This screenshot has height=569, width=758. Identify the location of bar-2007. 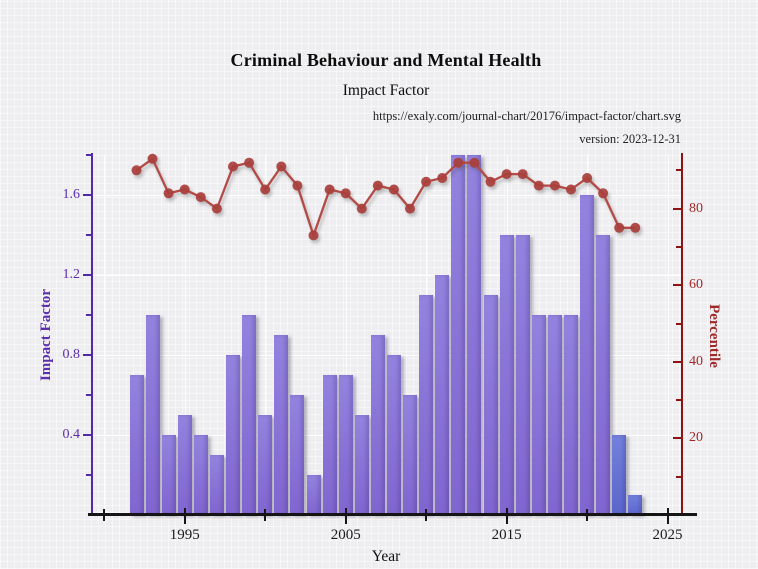
(377, 425).